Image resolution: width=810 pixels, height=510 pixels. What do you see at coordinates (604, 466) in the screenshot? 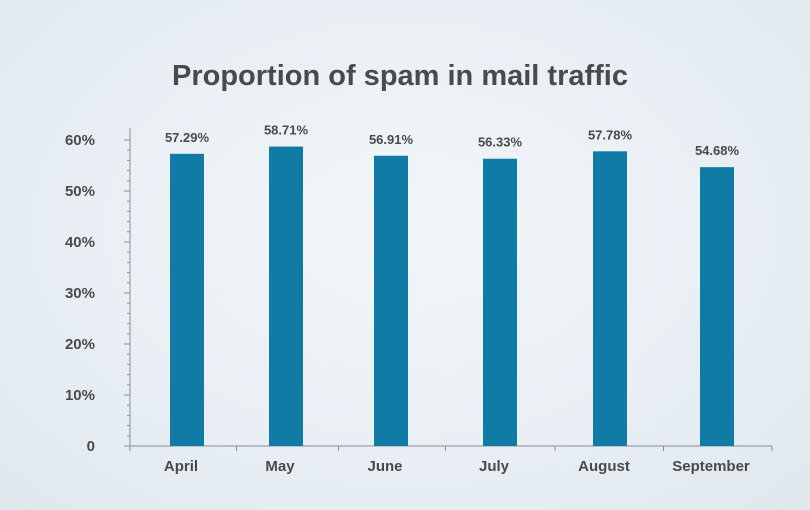
I see `x-tick-label: August` at bounding box center [604, 466].